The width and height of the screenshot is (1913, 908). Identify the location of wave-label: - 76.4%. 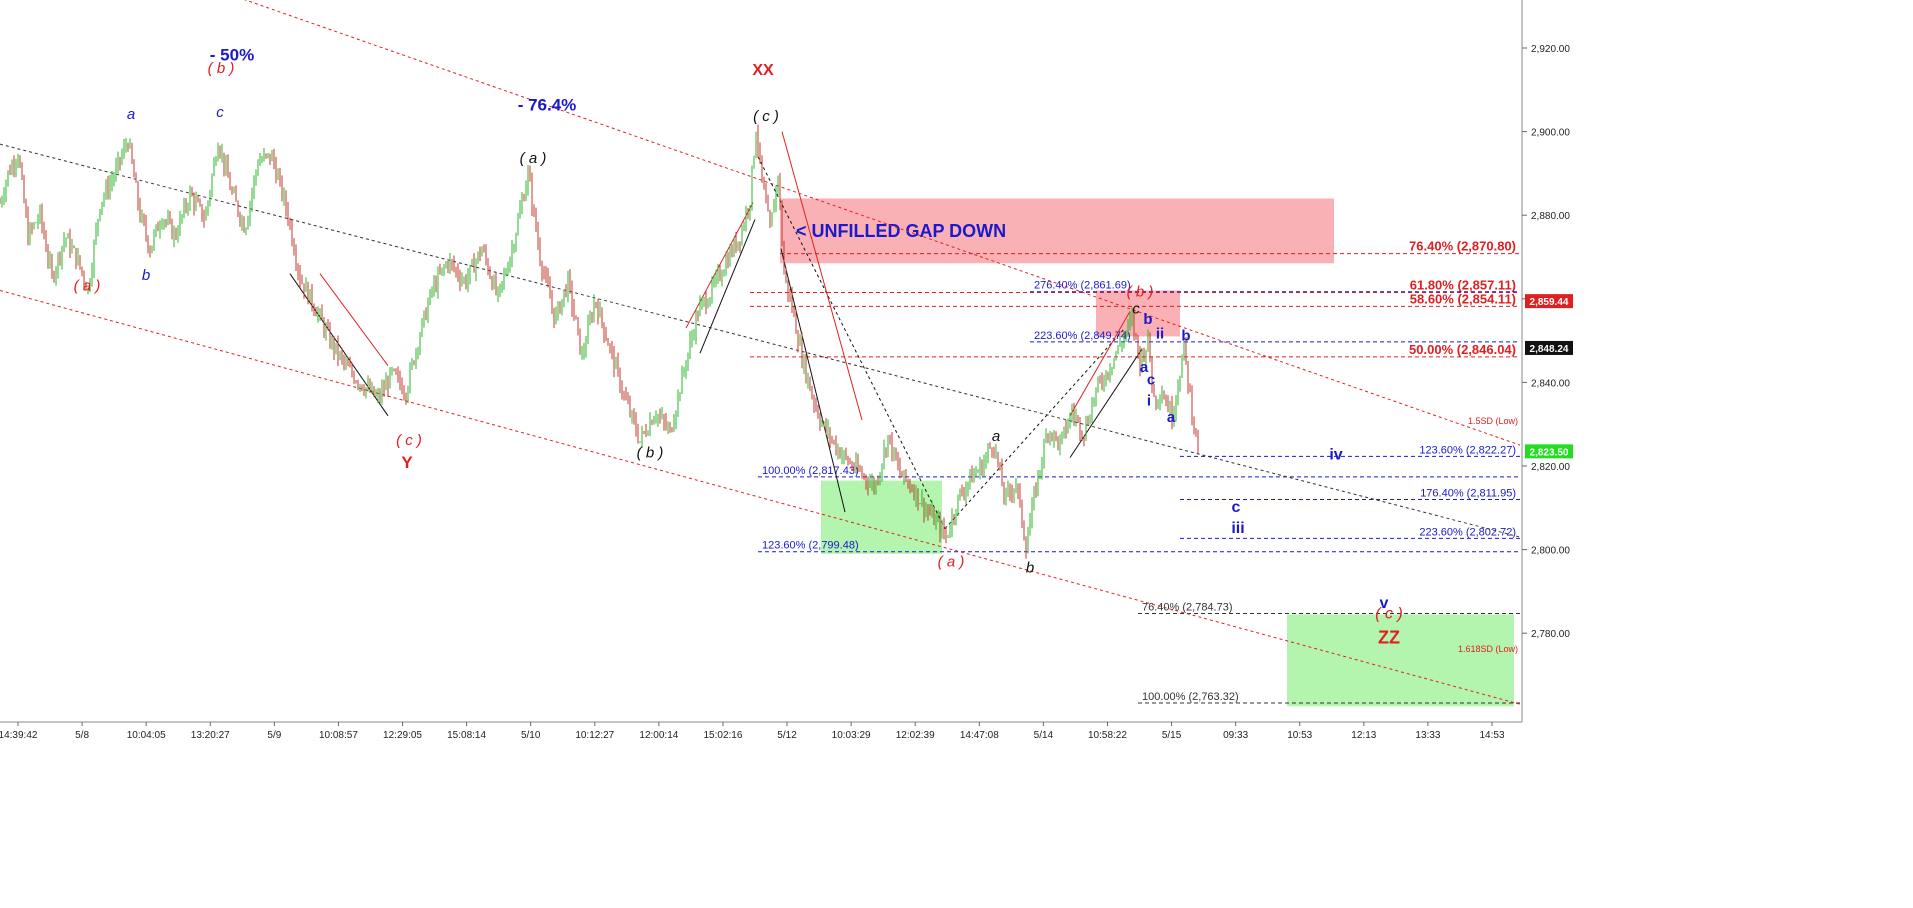
(547, 105).